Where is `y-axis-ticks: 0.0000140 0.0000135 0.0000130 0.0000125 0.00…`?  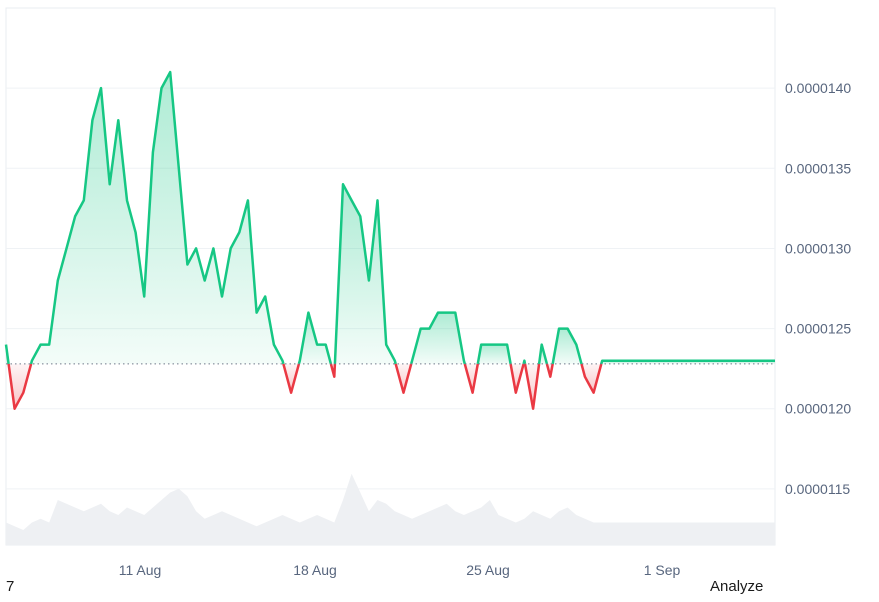 y-axis-ticks: 0.0000140 0.0000135 0.0000130 0.0000125 0.00… is located at coordinates (818, 288).